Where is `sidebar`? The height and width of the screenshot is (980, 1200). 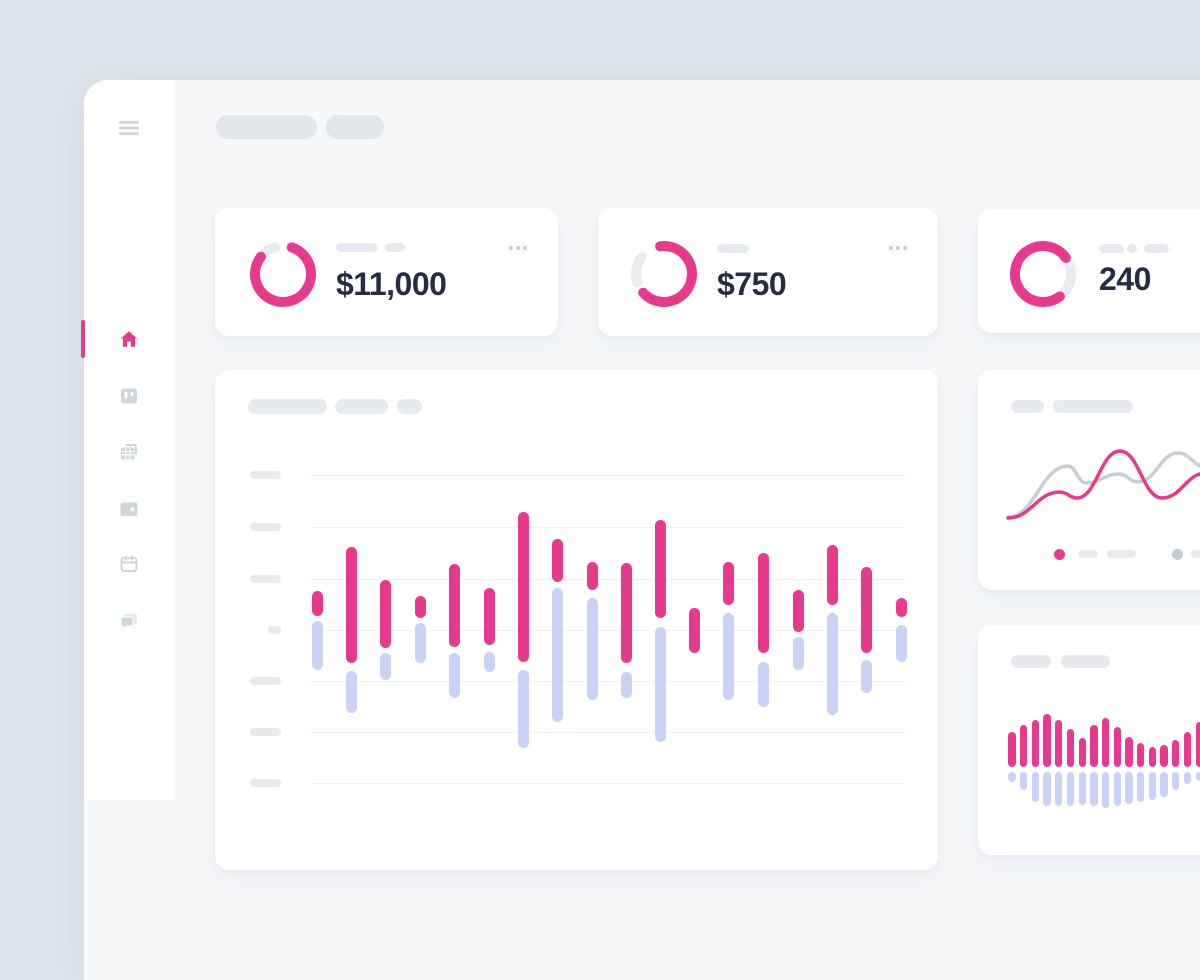
sidebar is located at coordinates (129, 440).